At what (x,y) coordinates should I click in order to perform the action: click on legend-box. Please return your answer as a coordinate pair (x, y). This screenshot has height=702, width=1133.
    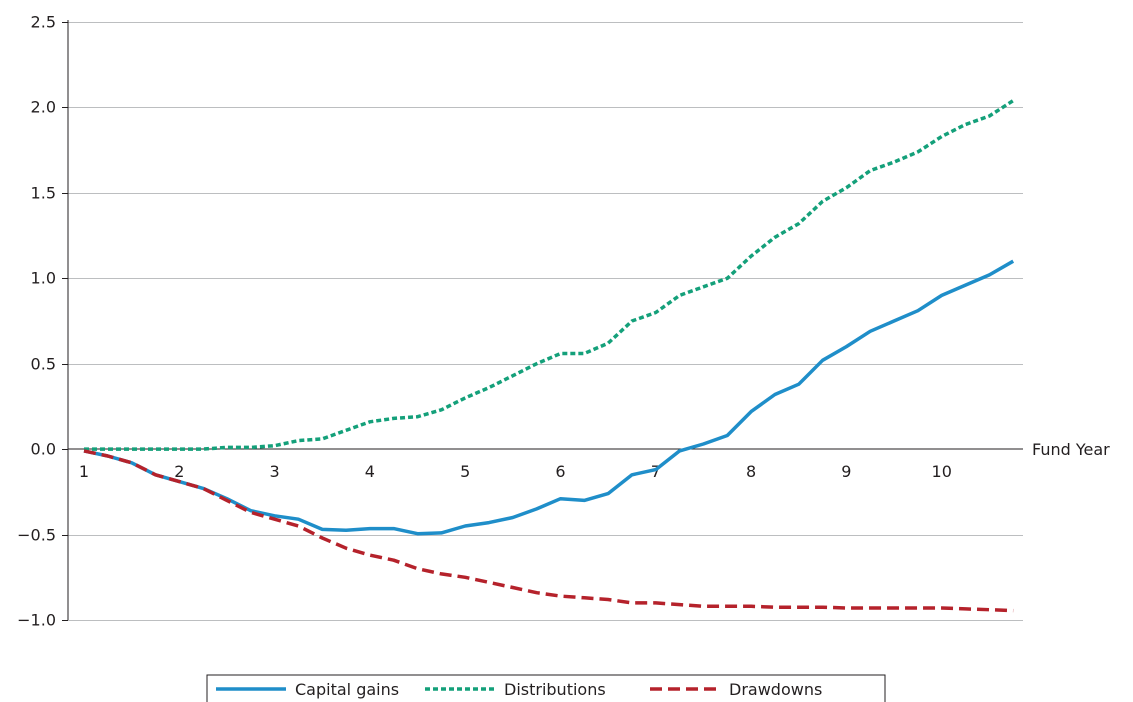
    Looking at the image, I should click on (546, 688).